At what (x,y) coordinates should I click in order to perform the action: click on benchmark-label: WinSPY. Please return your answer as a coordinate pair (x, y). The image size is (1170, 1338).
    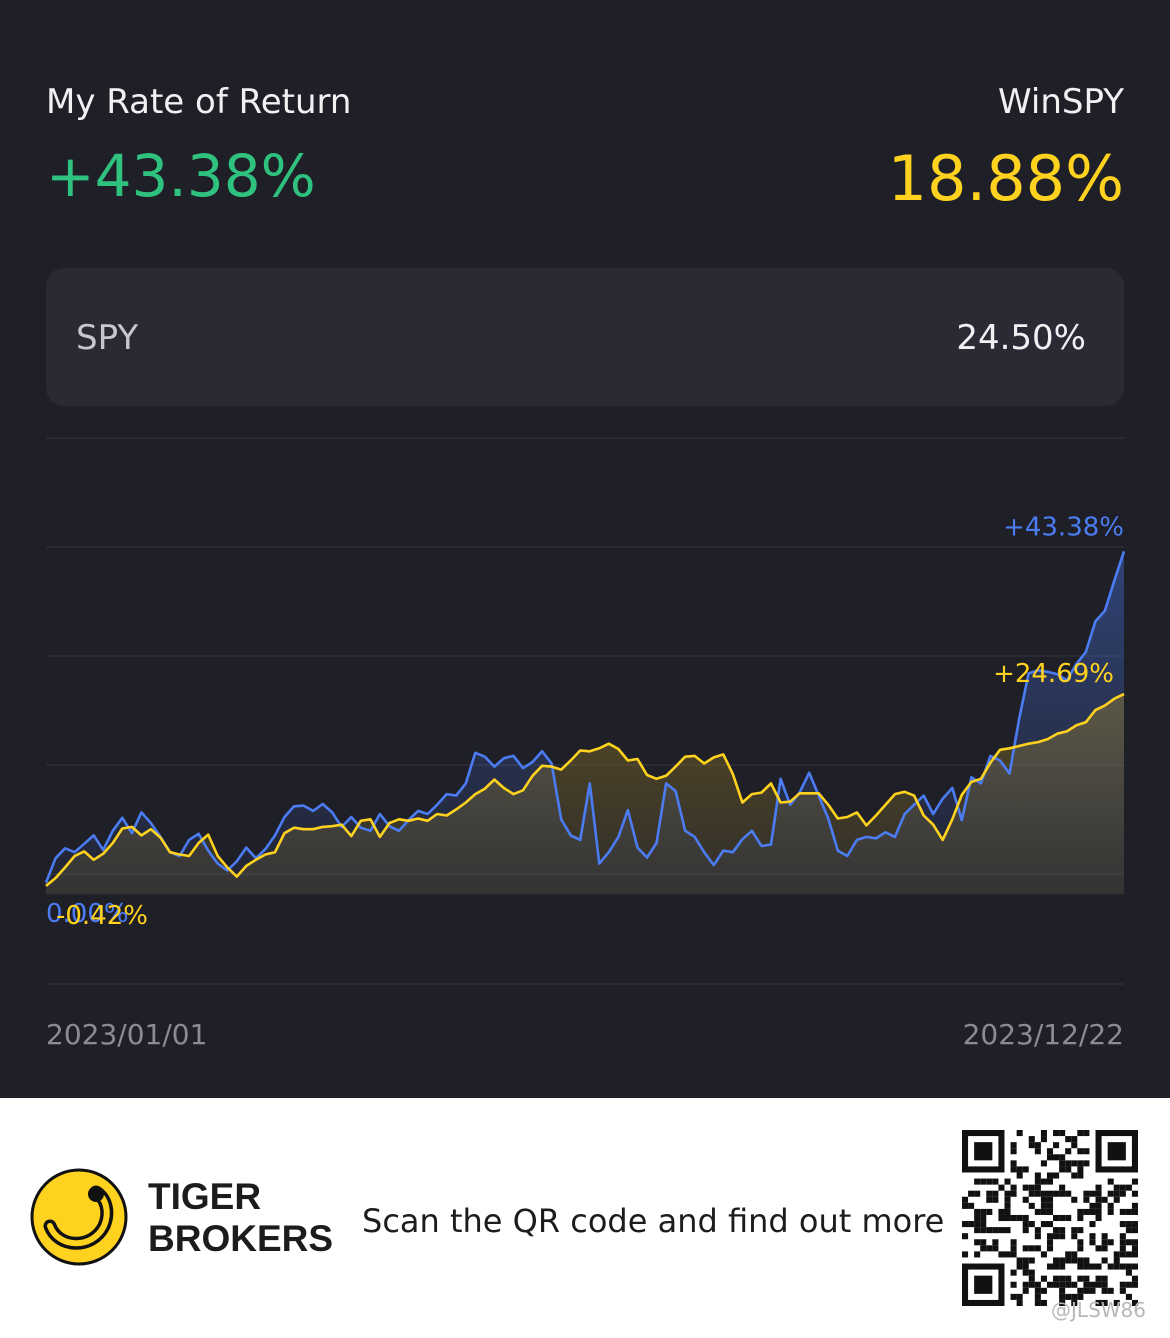
    Looking at the image, I should click on (1061, 102).